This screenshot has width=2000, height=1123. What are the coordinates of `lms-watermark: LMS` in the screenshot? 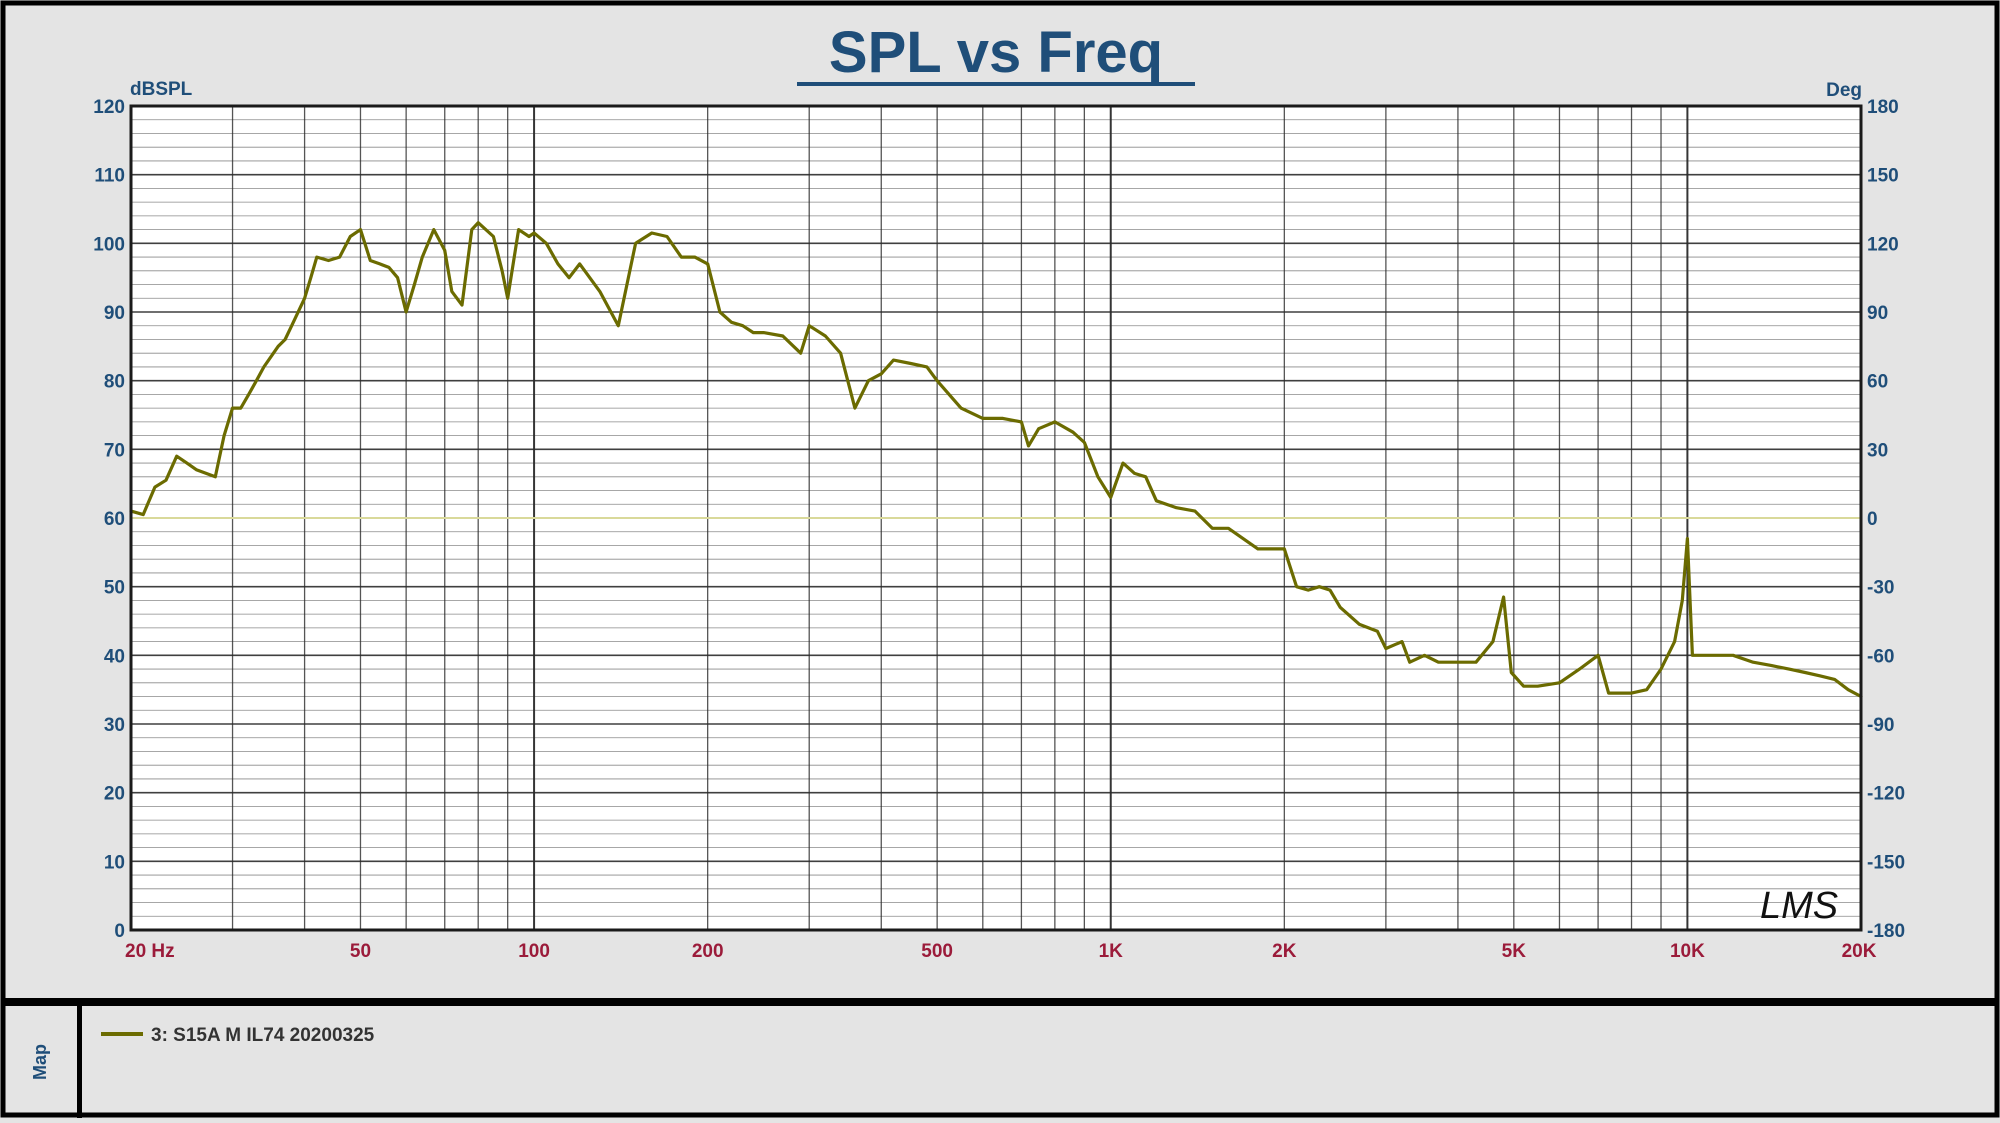 It's located at (1799, 906).